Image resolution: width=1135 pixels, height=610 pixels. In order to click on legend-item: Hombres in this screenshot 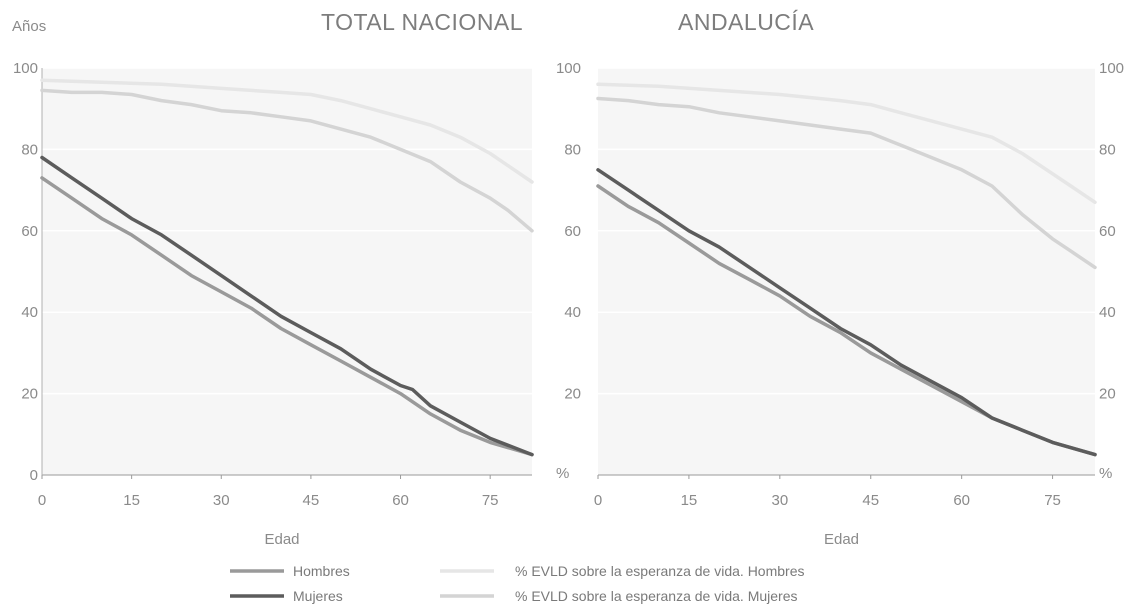, I will do `click(290, 571)`.